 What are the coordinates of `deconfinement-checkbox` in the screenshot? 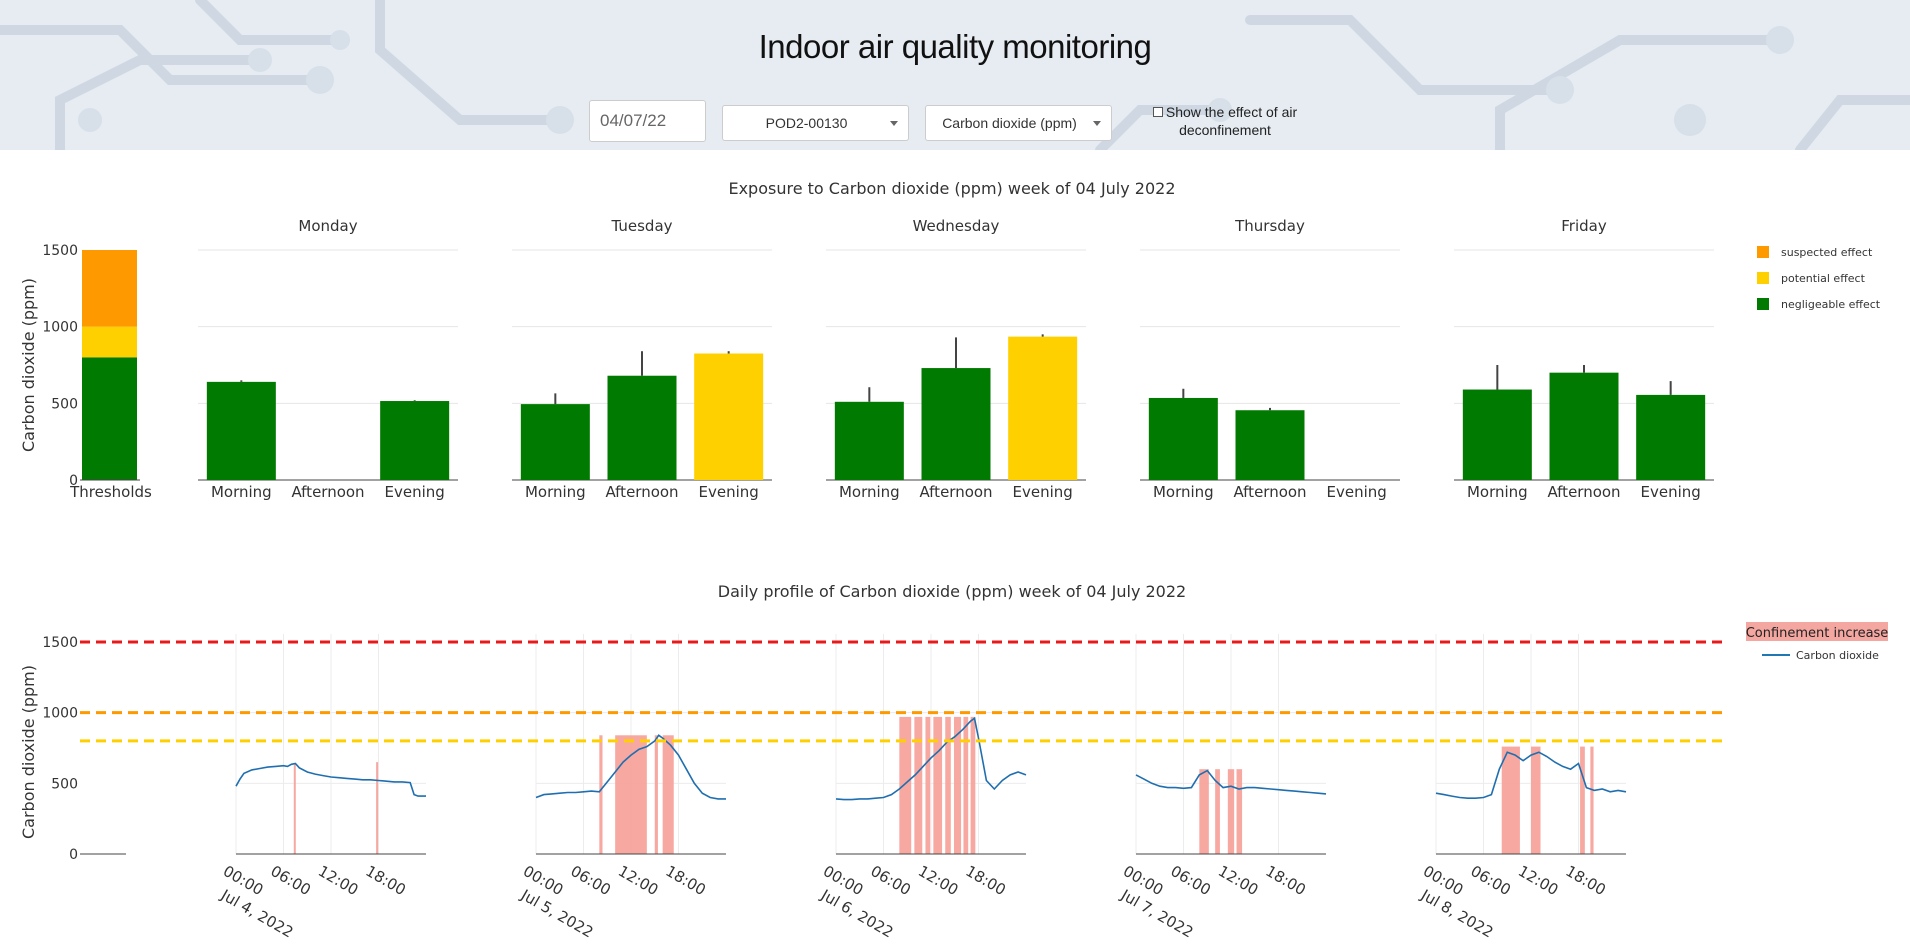 It's located at (1157, 112).